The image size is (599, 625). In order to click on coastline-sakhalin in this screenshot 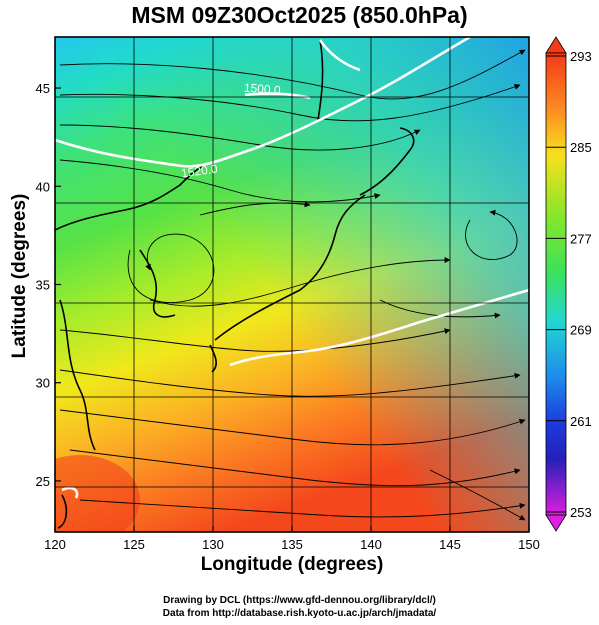, I will do `click(320, 80)`.